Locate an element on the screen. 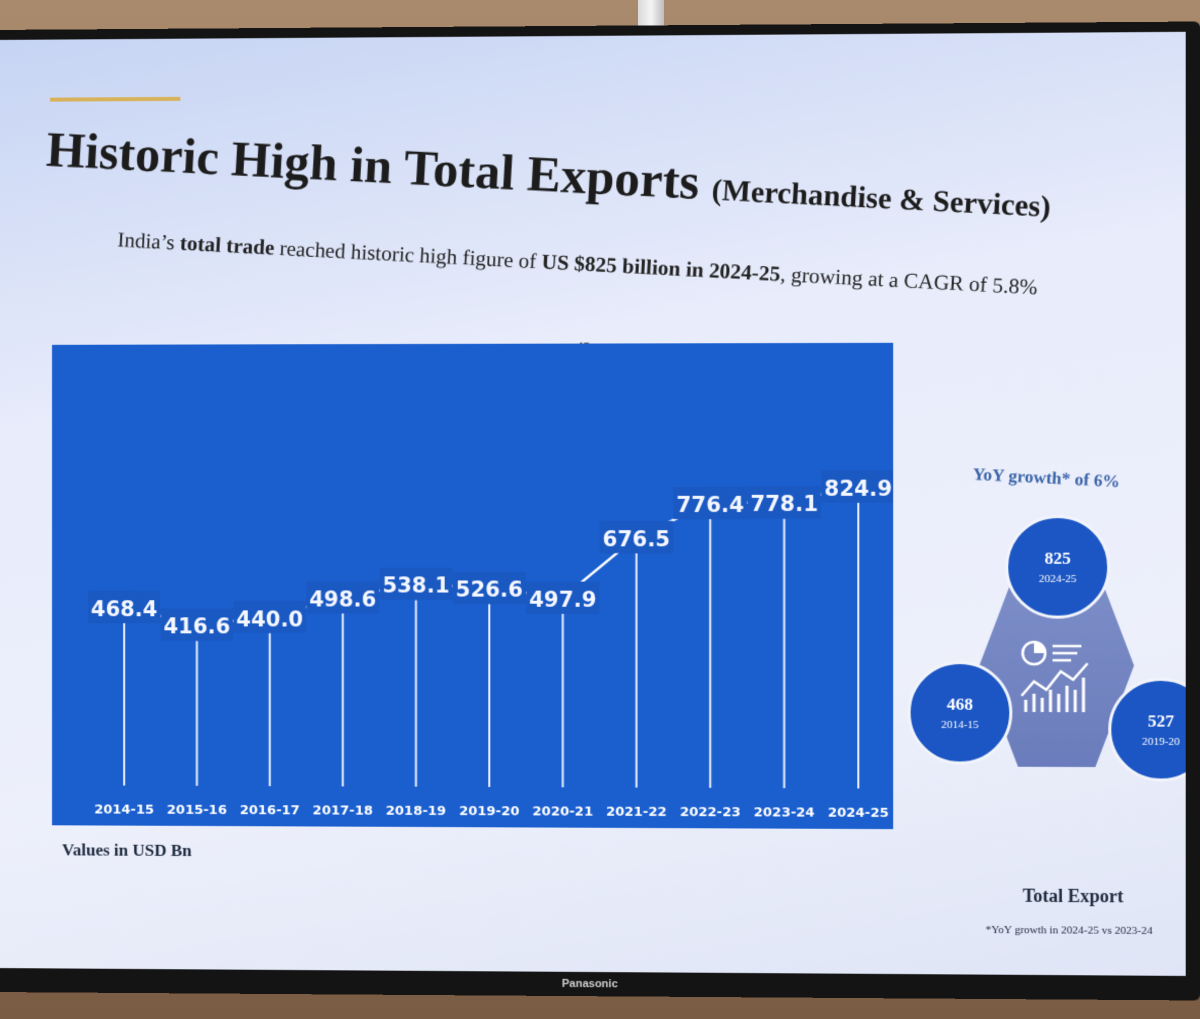 Image resolution: width=1200 pixels, height=1019 pixels. value-circle-top: 825 2024-25 is located at coordinates (1057, 567).